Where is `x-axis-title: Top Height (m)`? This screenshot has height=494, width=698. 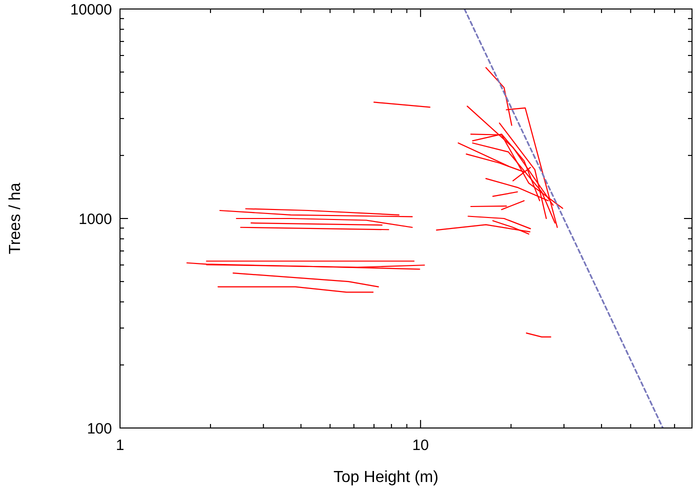
x-axis-title: Top Height (m) is located at coordinates (386, 477).